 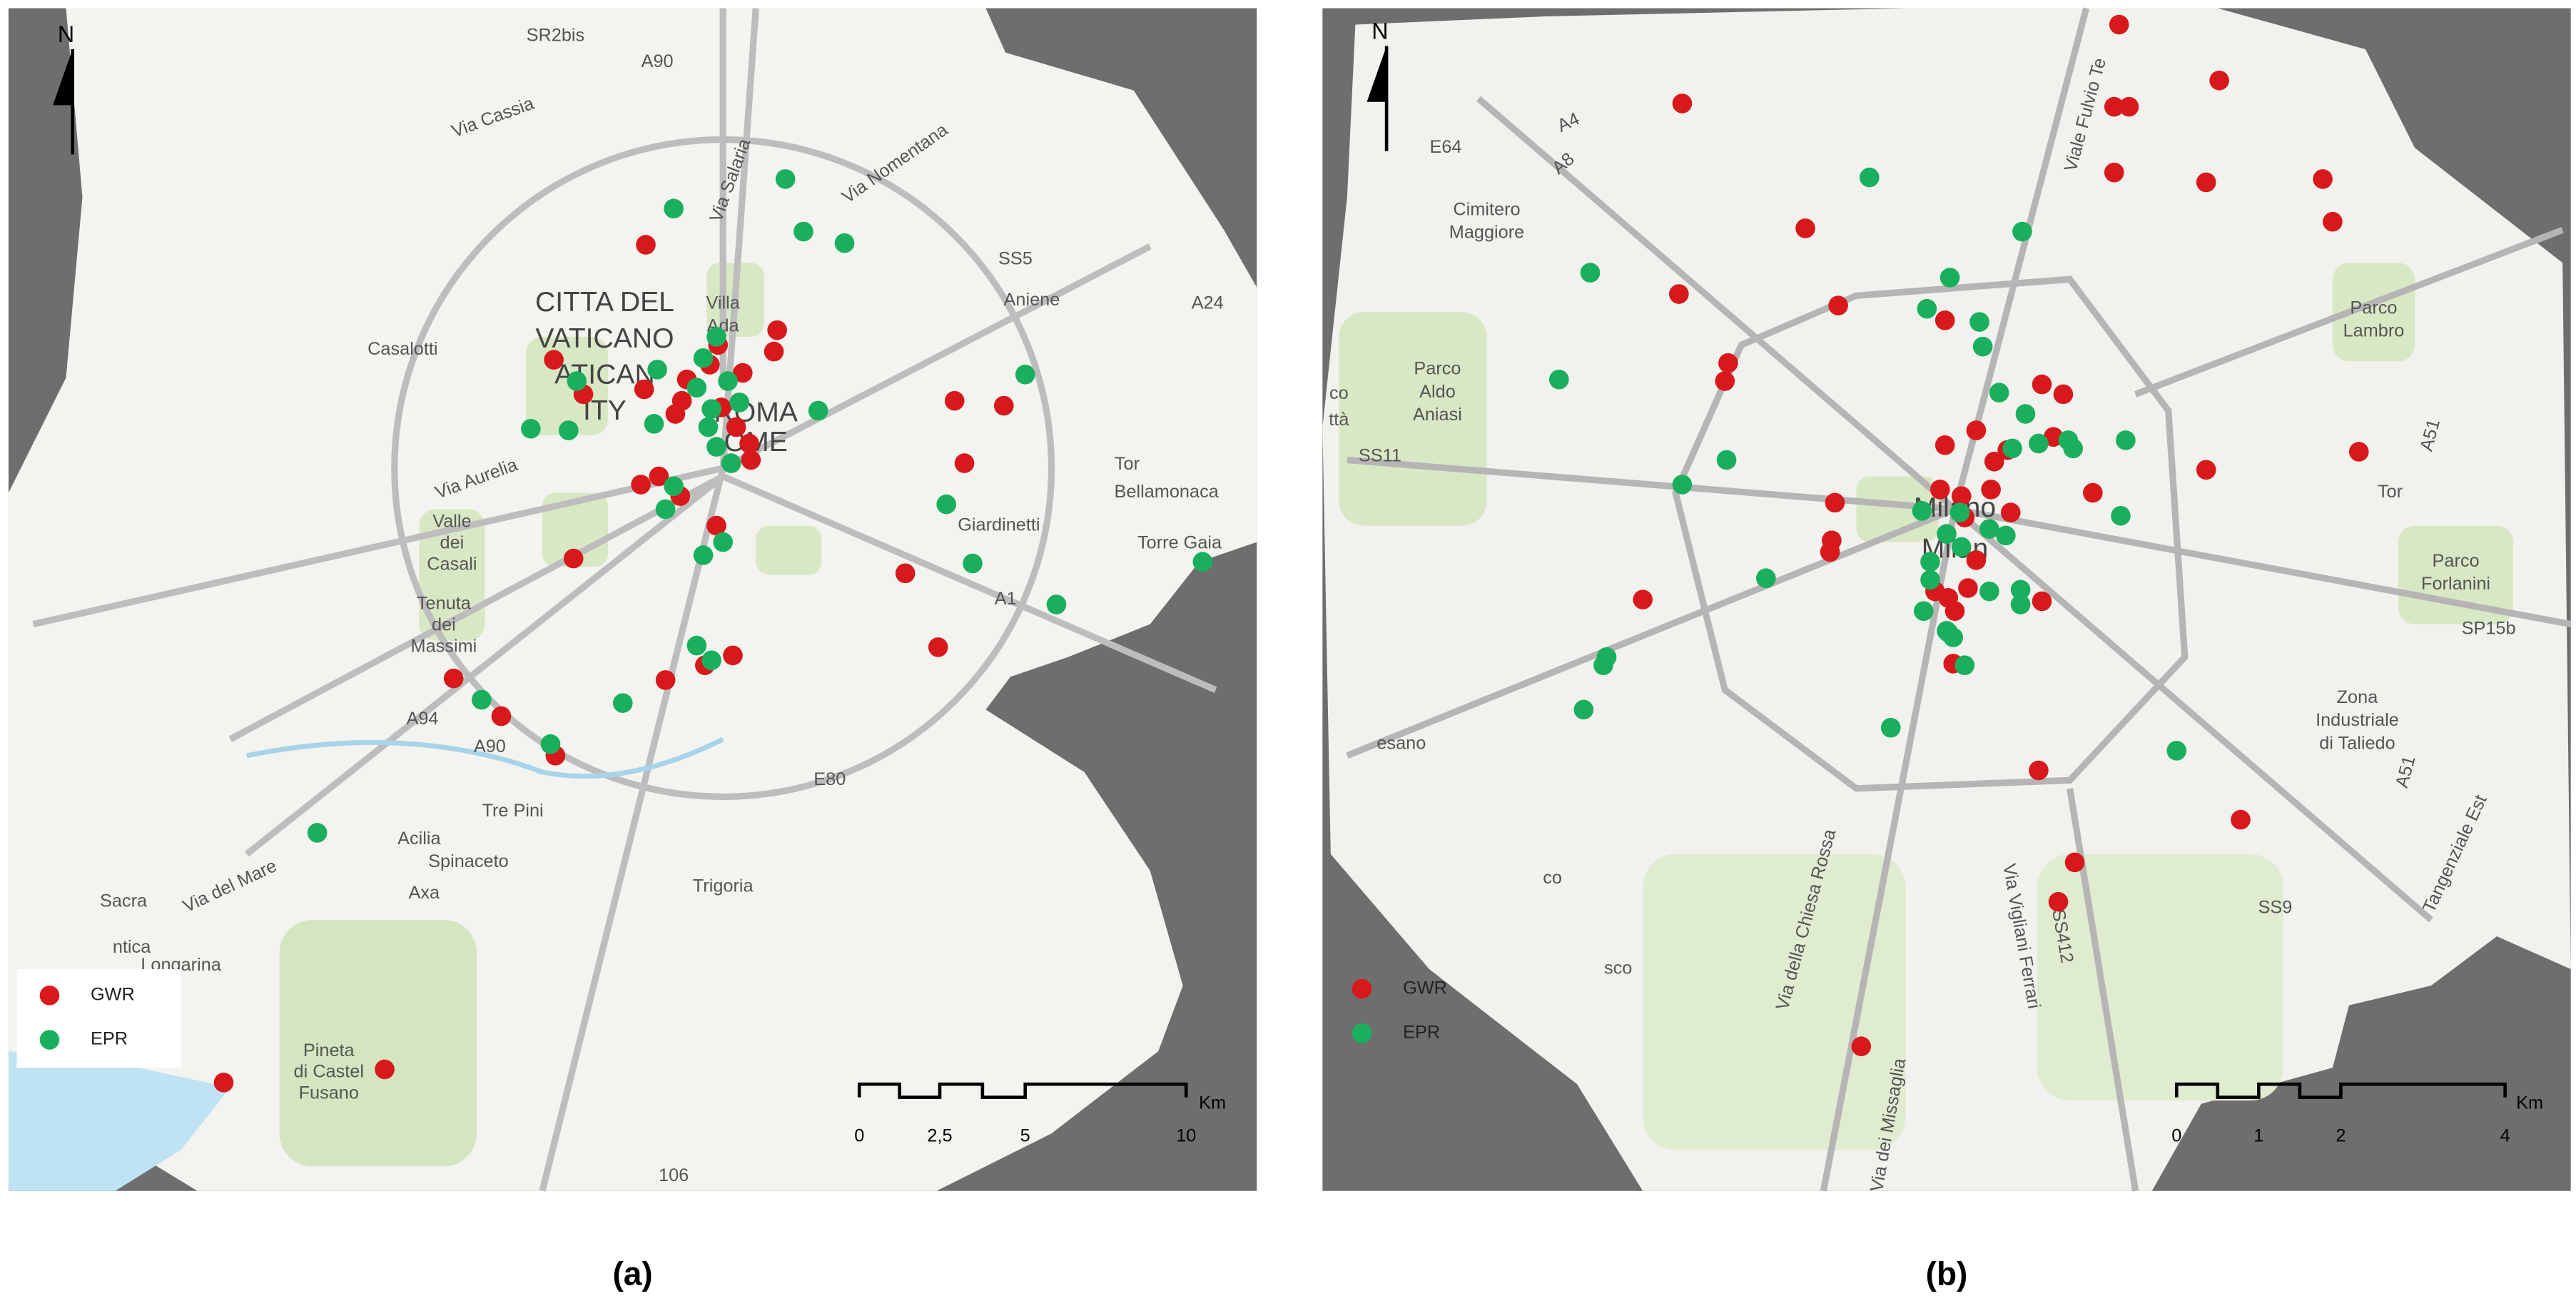 I want to click on place-label: Cimitero, so click(x=1486, y=209).